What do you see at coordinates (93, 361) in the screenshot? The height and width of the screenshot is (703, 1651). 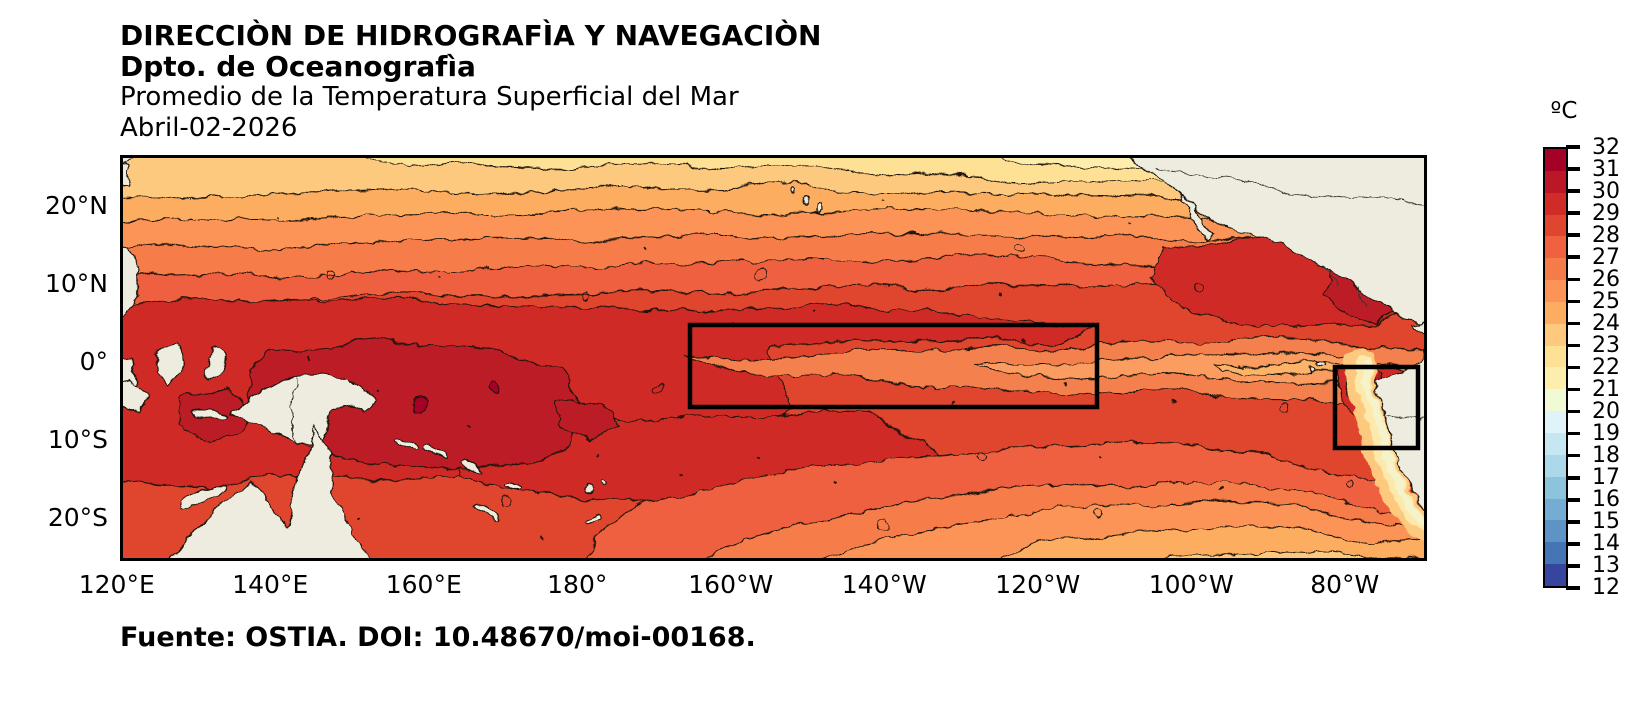 I see `y-tick-label: 0°` at bounding box center [93, 361].